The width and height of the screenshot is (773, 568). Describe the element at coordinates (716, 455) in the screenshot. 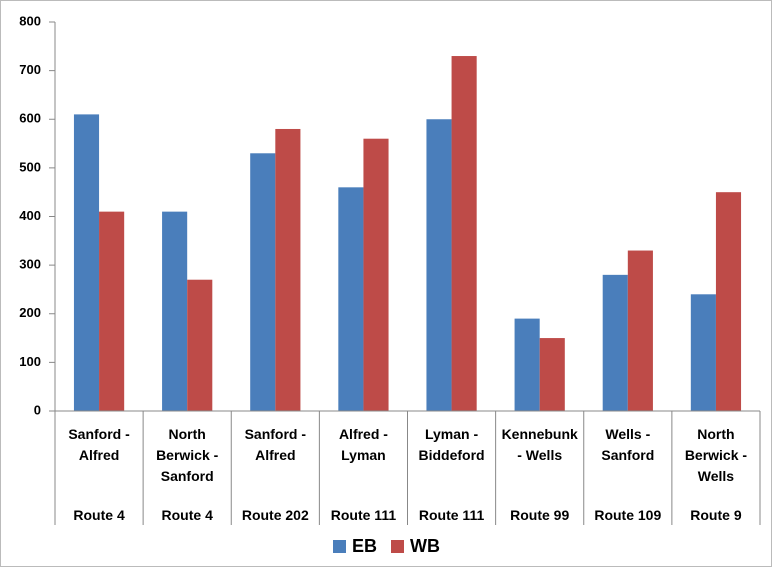

I see `x-tick-label: North Berwick - Wells` at that location.